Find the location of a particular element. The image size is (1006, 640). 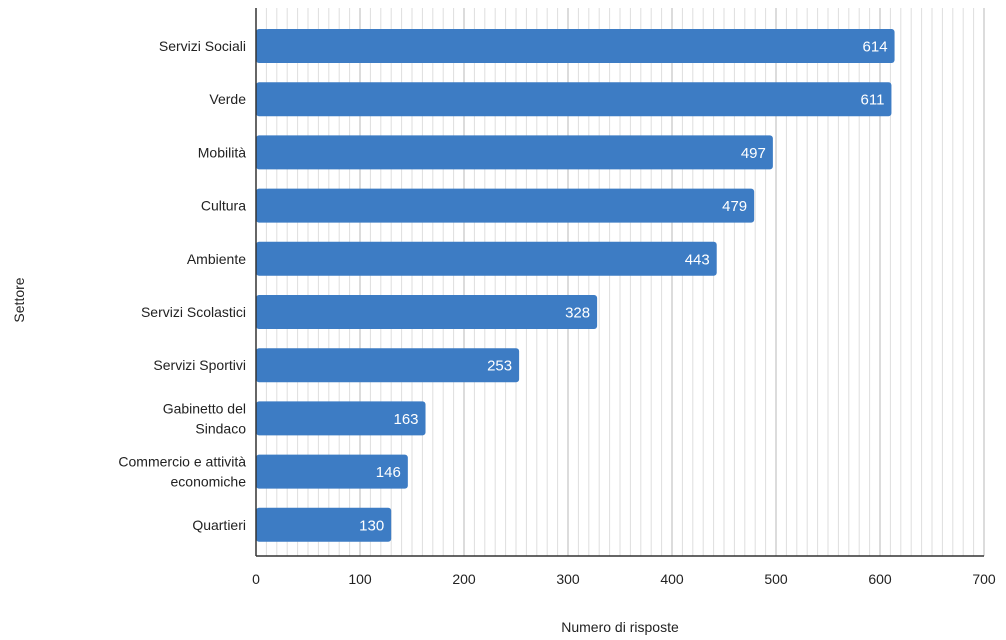

data-label: 328 is located at coordinates (577, 313).